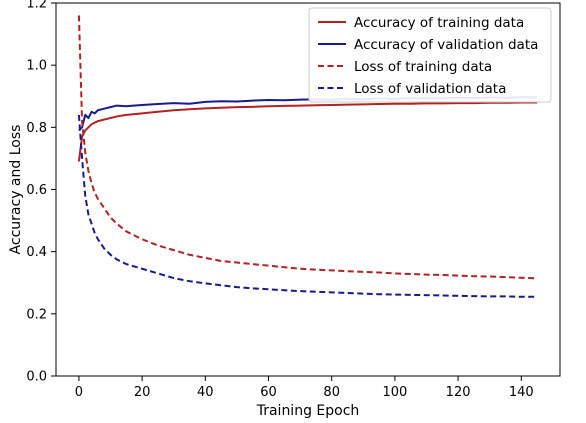 The height and width of the screenshot is (423, 586). What do you see at coordinates (521, 392) in the screenshot?
I see `x-tick-label: 140` at bounding box center [521, 392].